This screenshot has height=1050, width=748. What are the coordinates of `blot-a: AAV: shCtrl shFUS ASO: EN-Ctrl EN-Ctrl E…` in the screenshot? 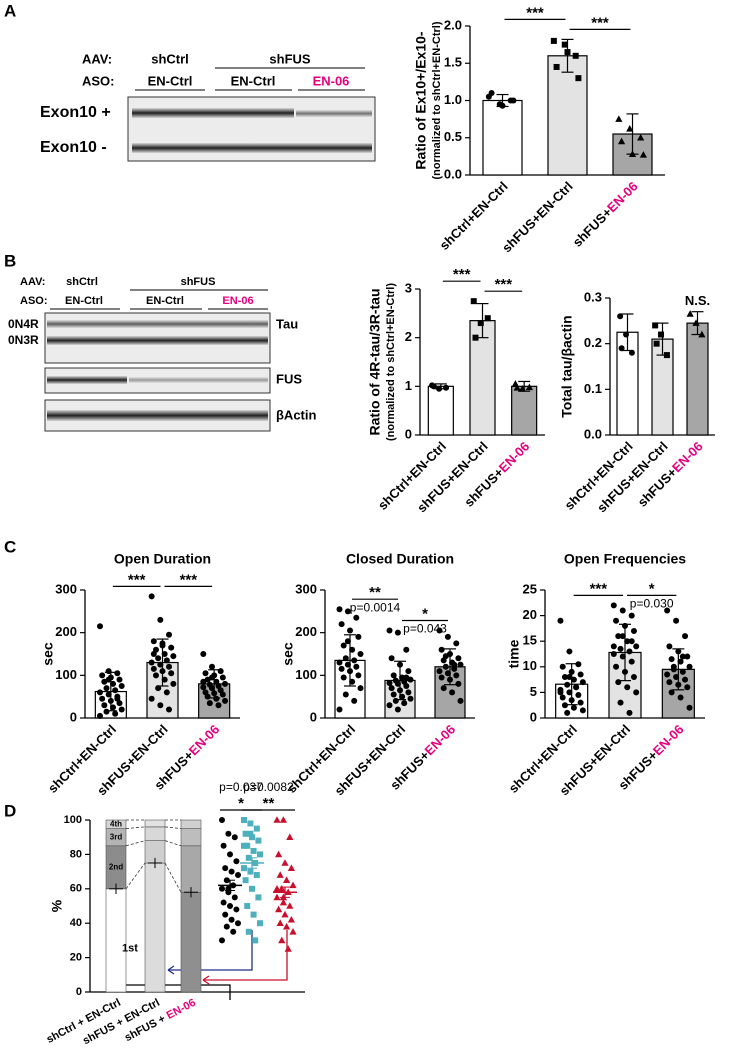 It's located at (208, 106).